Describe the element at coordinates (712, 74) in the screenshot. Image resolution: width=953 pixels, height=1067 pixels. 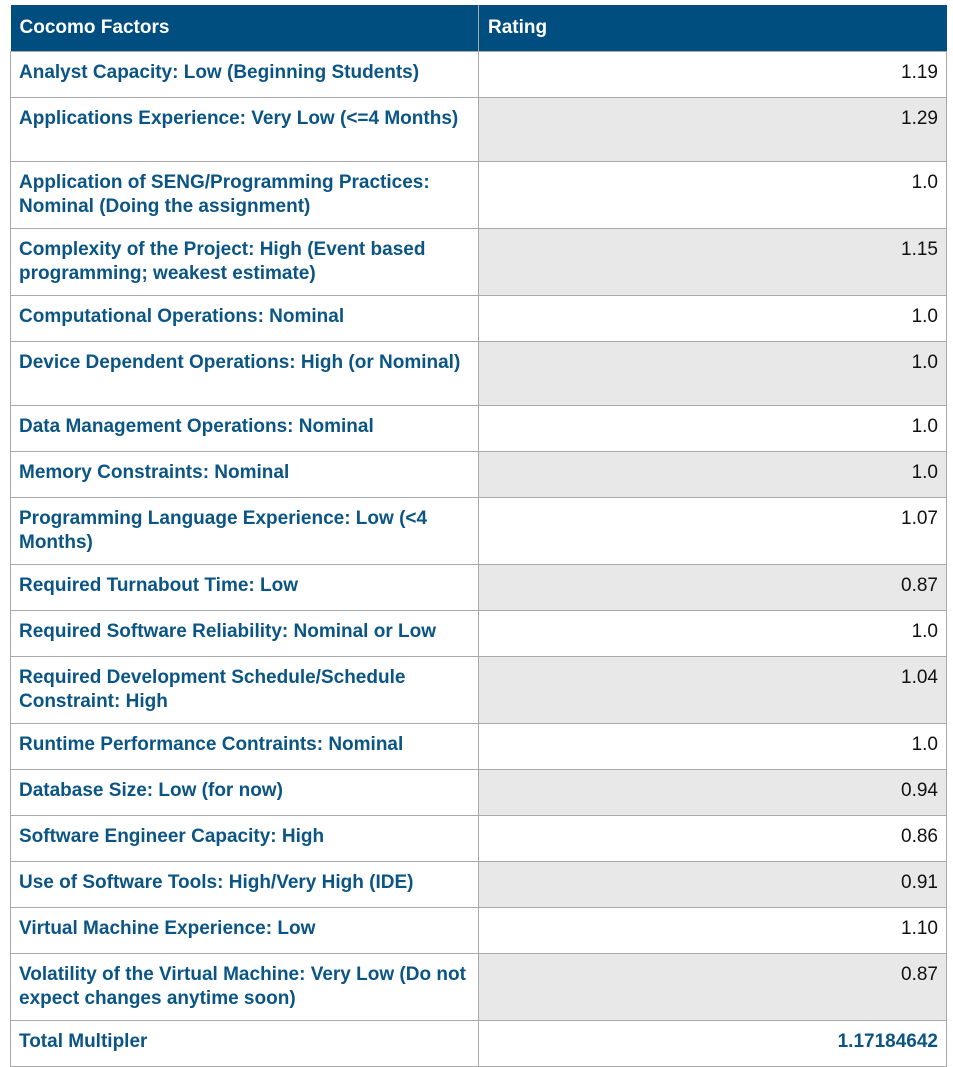
I see `rating-cell: 1.19` at that location.